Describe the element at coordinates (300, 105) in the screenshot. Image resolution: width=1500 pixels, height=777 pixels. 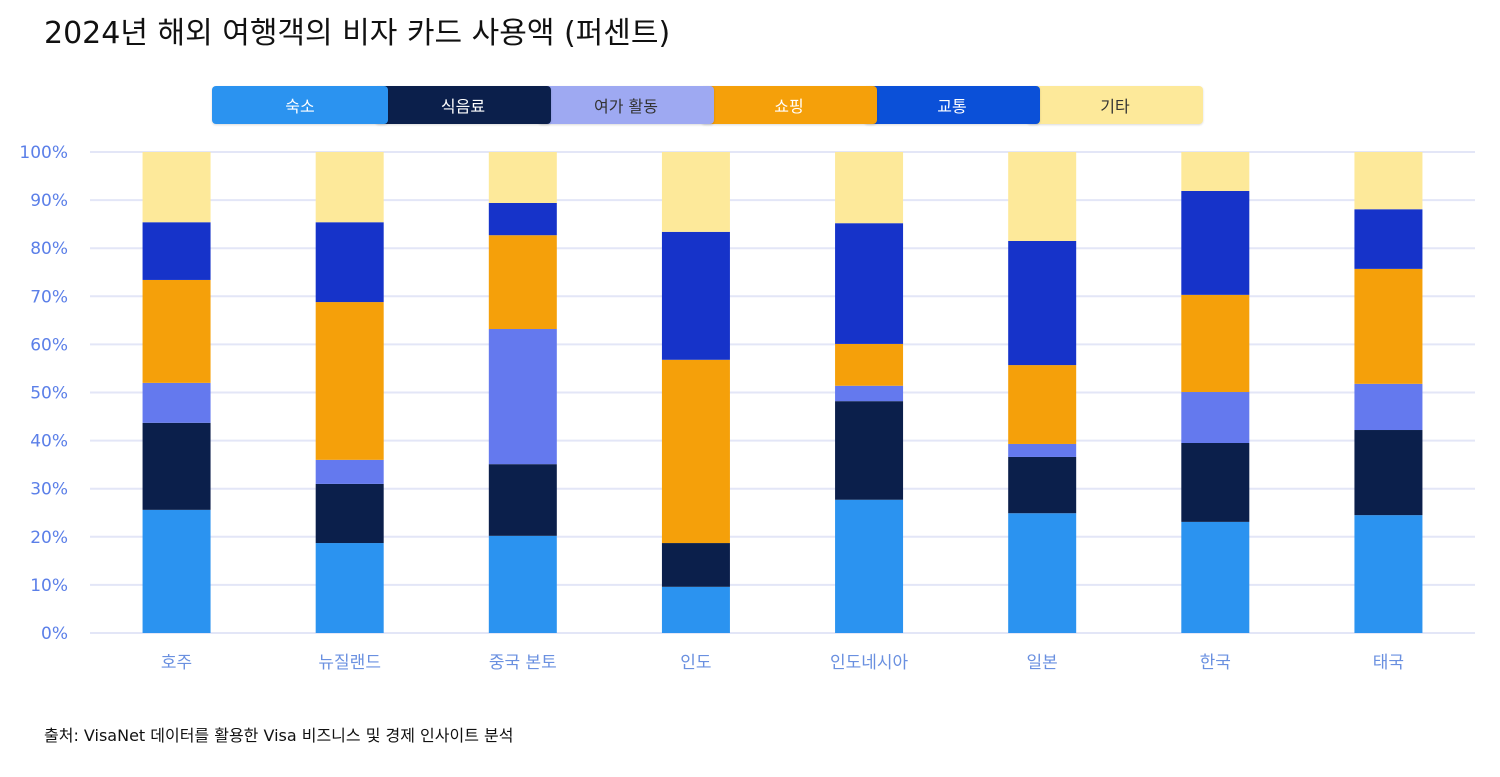
I see `legend-item-0: 숙소` at that location.